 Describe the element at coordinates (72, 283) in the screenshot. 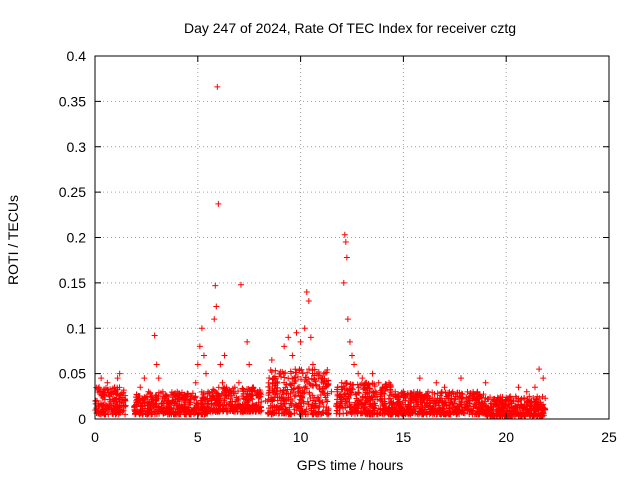

I see `y-tick-label: 0.15` at that location.